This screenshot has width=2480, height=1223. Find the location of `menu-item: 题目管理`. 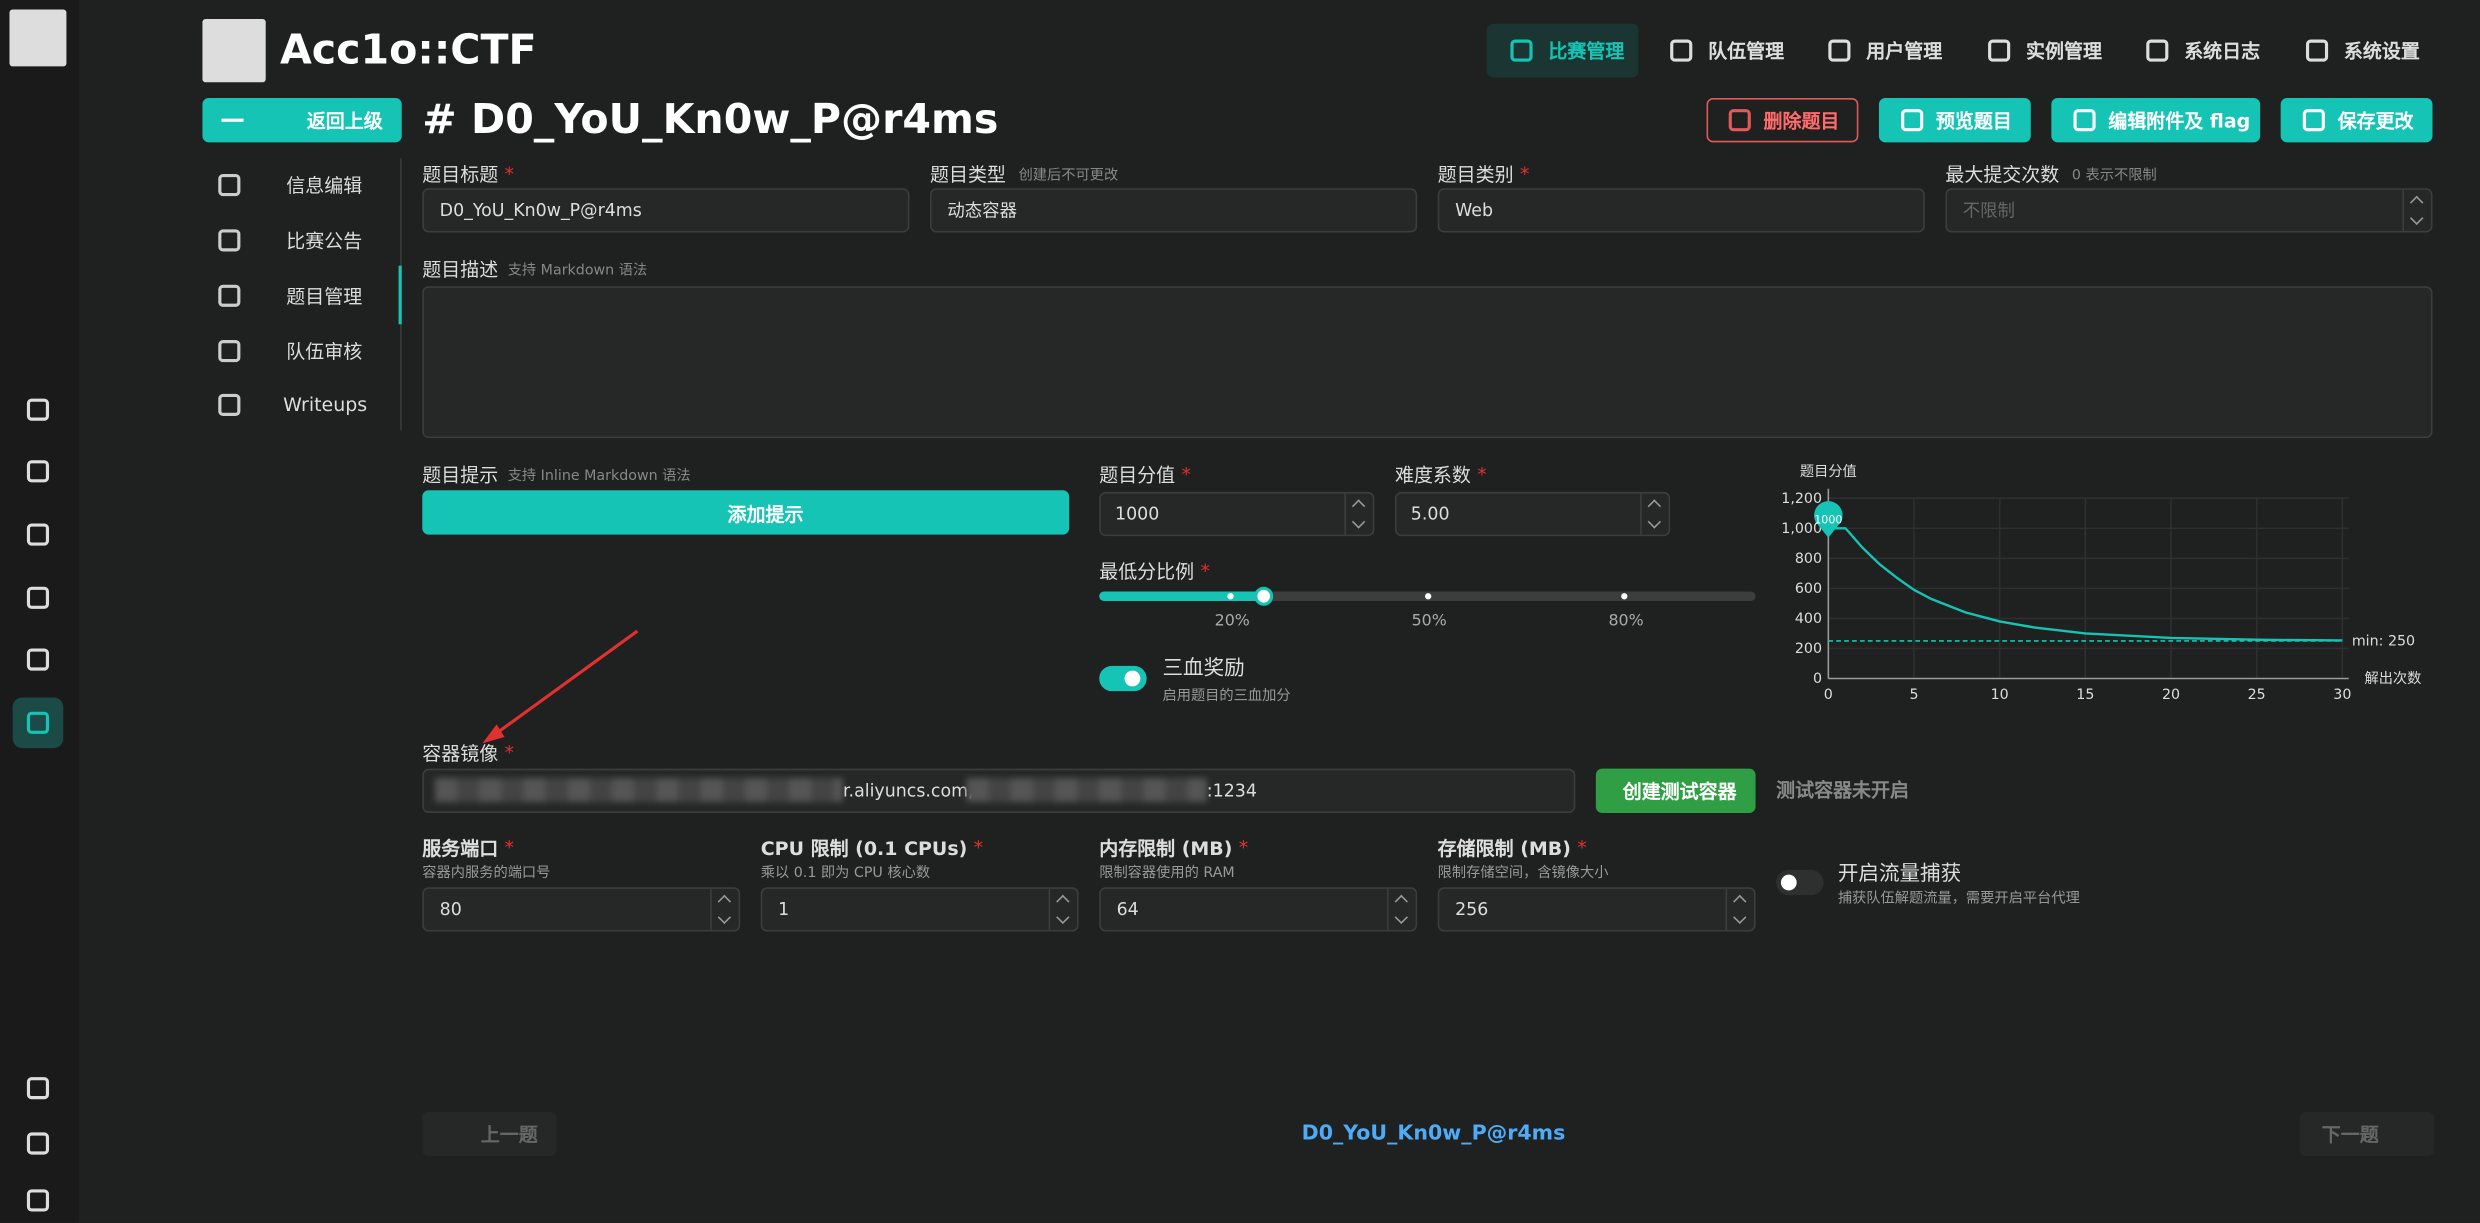

menu-item: 题目管理 is located at coordinates (324, 296).